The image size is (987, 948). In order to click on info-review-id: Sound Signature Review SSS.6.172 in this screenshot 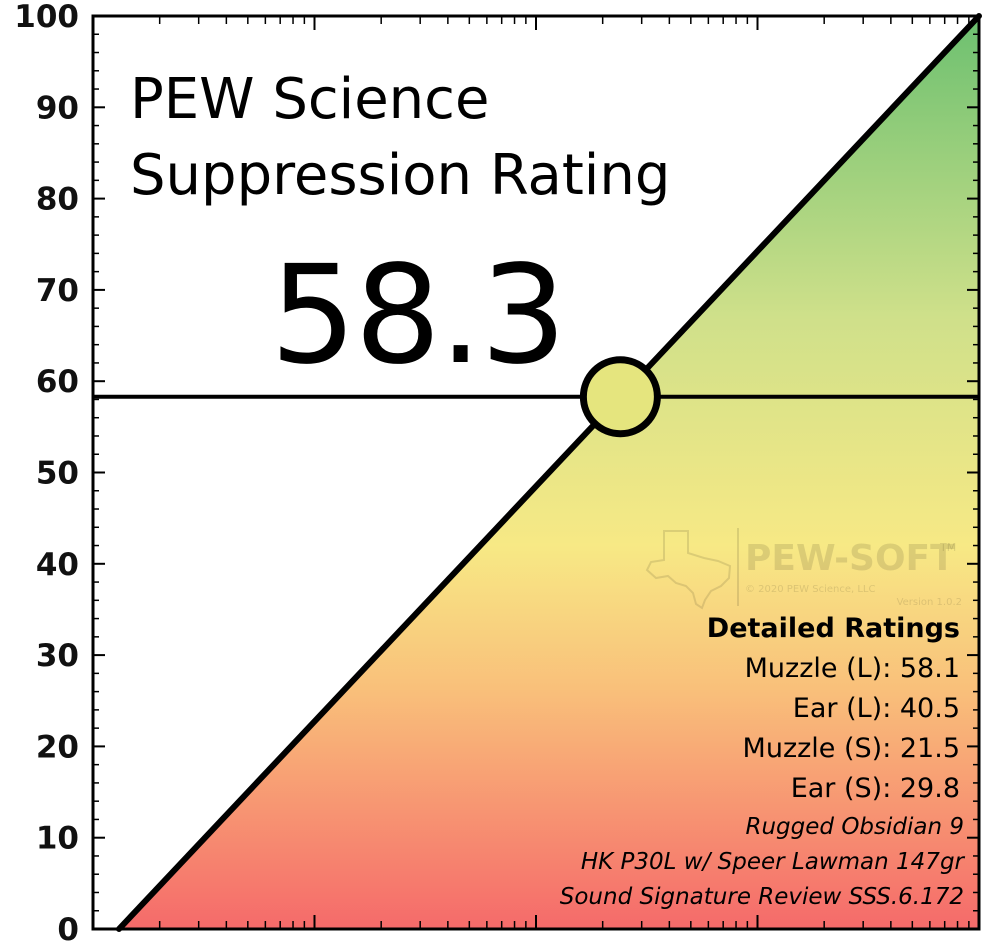, I will do `click(762, 897)`.